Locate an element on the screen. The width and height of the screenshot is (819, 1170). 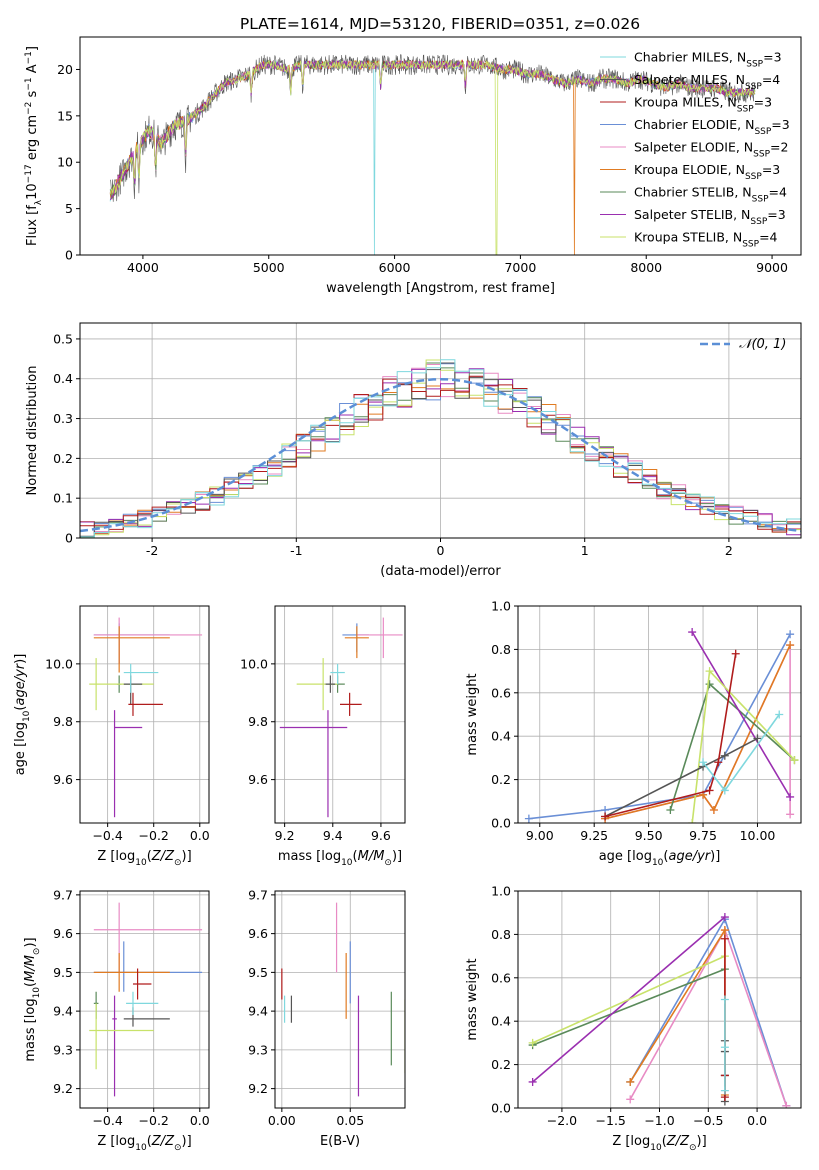
label-part: −1 is located at coordinates (29, 83).